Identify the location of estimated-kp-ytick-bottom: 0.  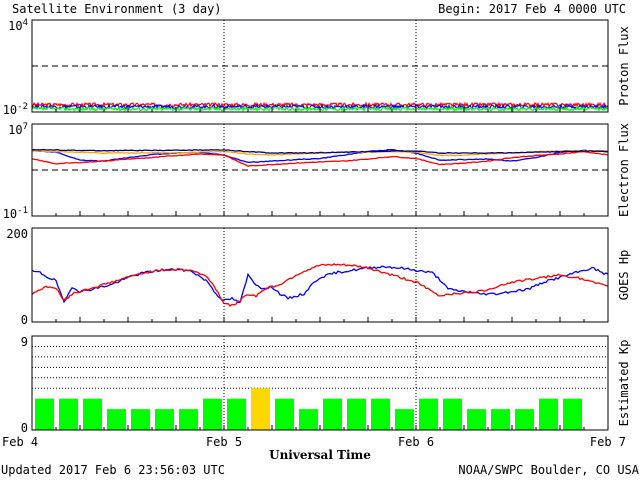
(24, 428).